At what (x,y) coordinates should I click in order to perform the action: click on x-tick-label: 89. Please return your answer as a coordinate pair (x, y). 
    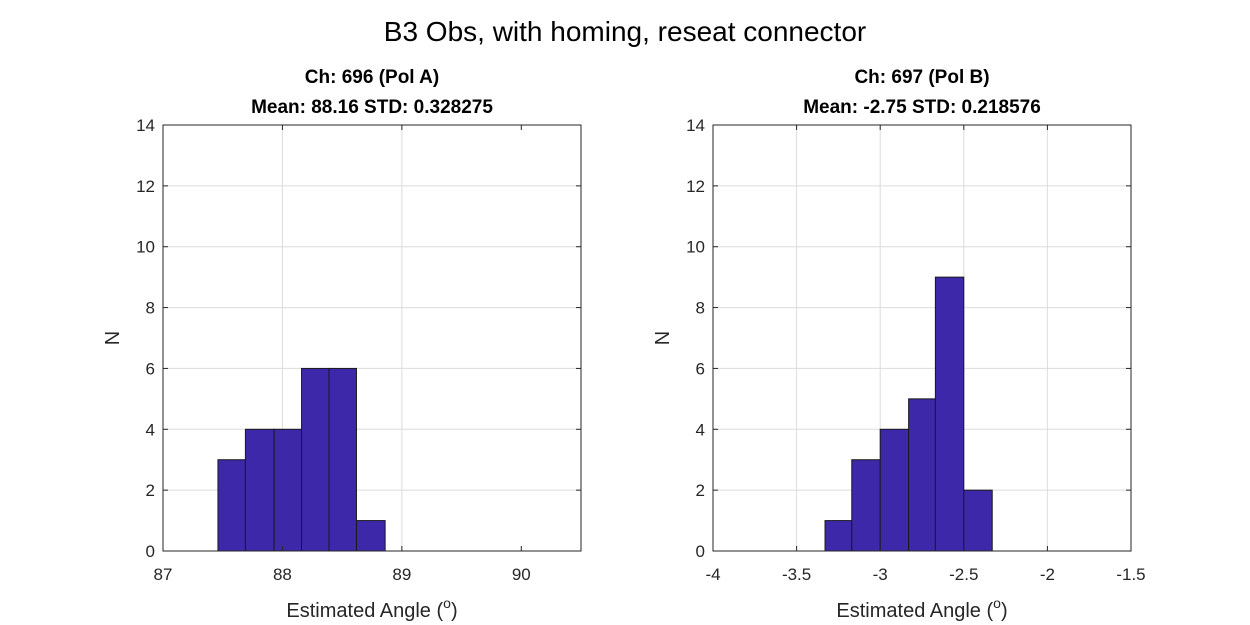
    Looking at the image, I should click on (401, 574).